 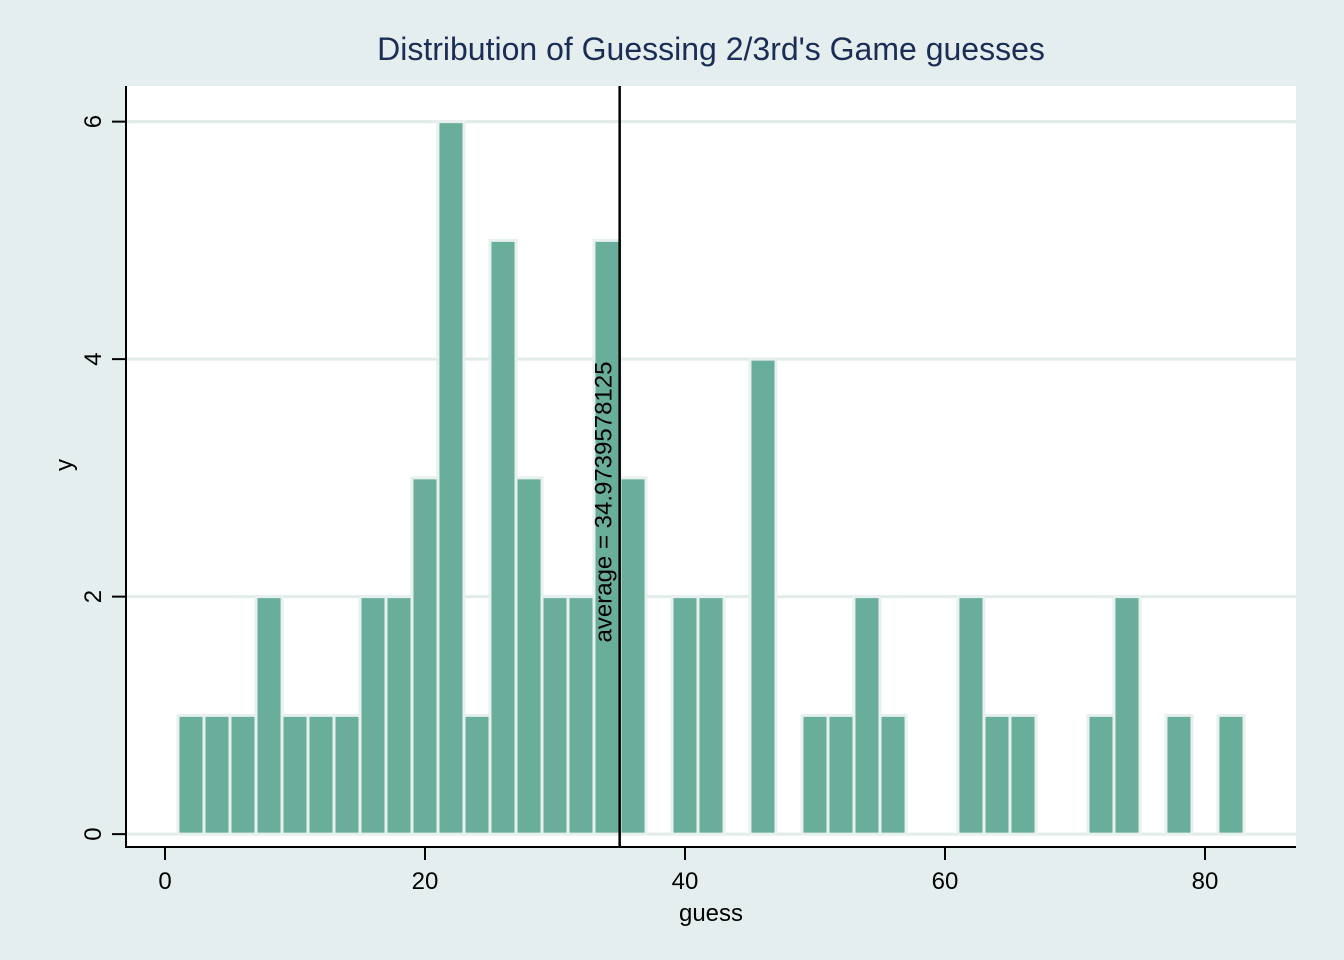 I want to click on y-tick-label: 4, so click(x=93, y=358).